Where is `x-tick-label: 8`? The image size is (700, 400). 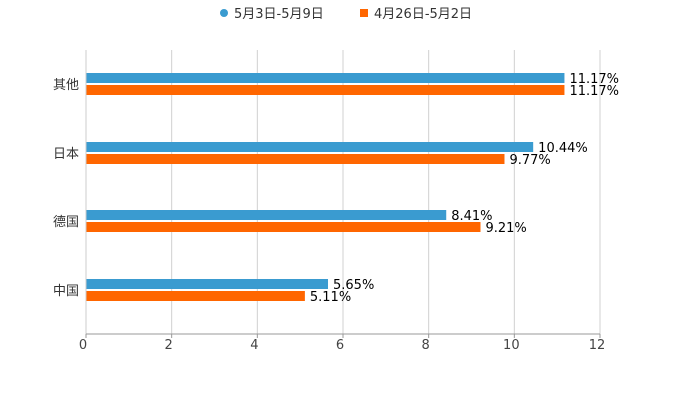
x-tick-label: 8 is located at coordinates (426, 345).